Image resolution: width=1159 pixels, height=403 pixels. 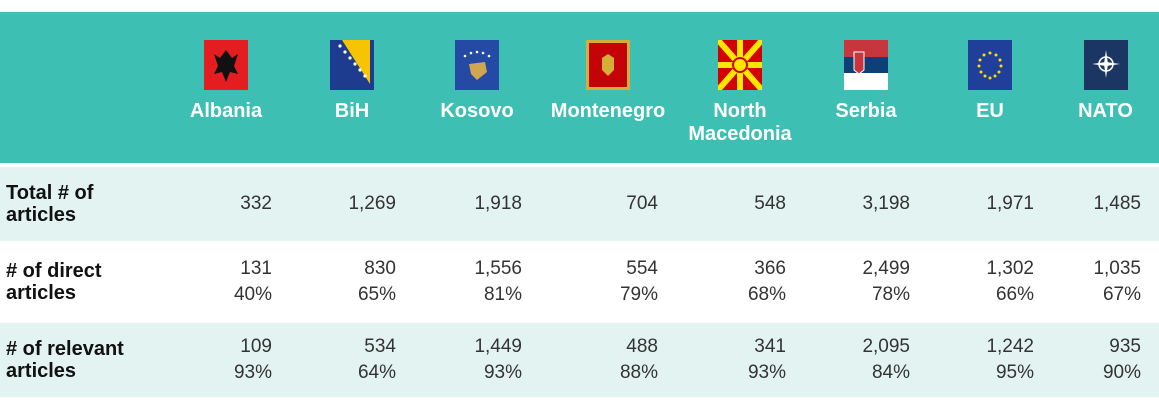 I want to click on count: 131, so click(x=256, y=268).